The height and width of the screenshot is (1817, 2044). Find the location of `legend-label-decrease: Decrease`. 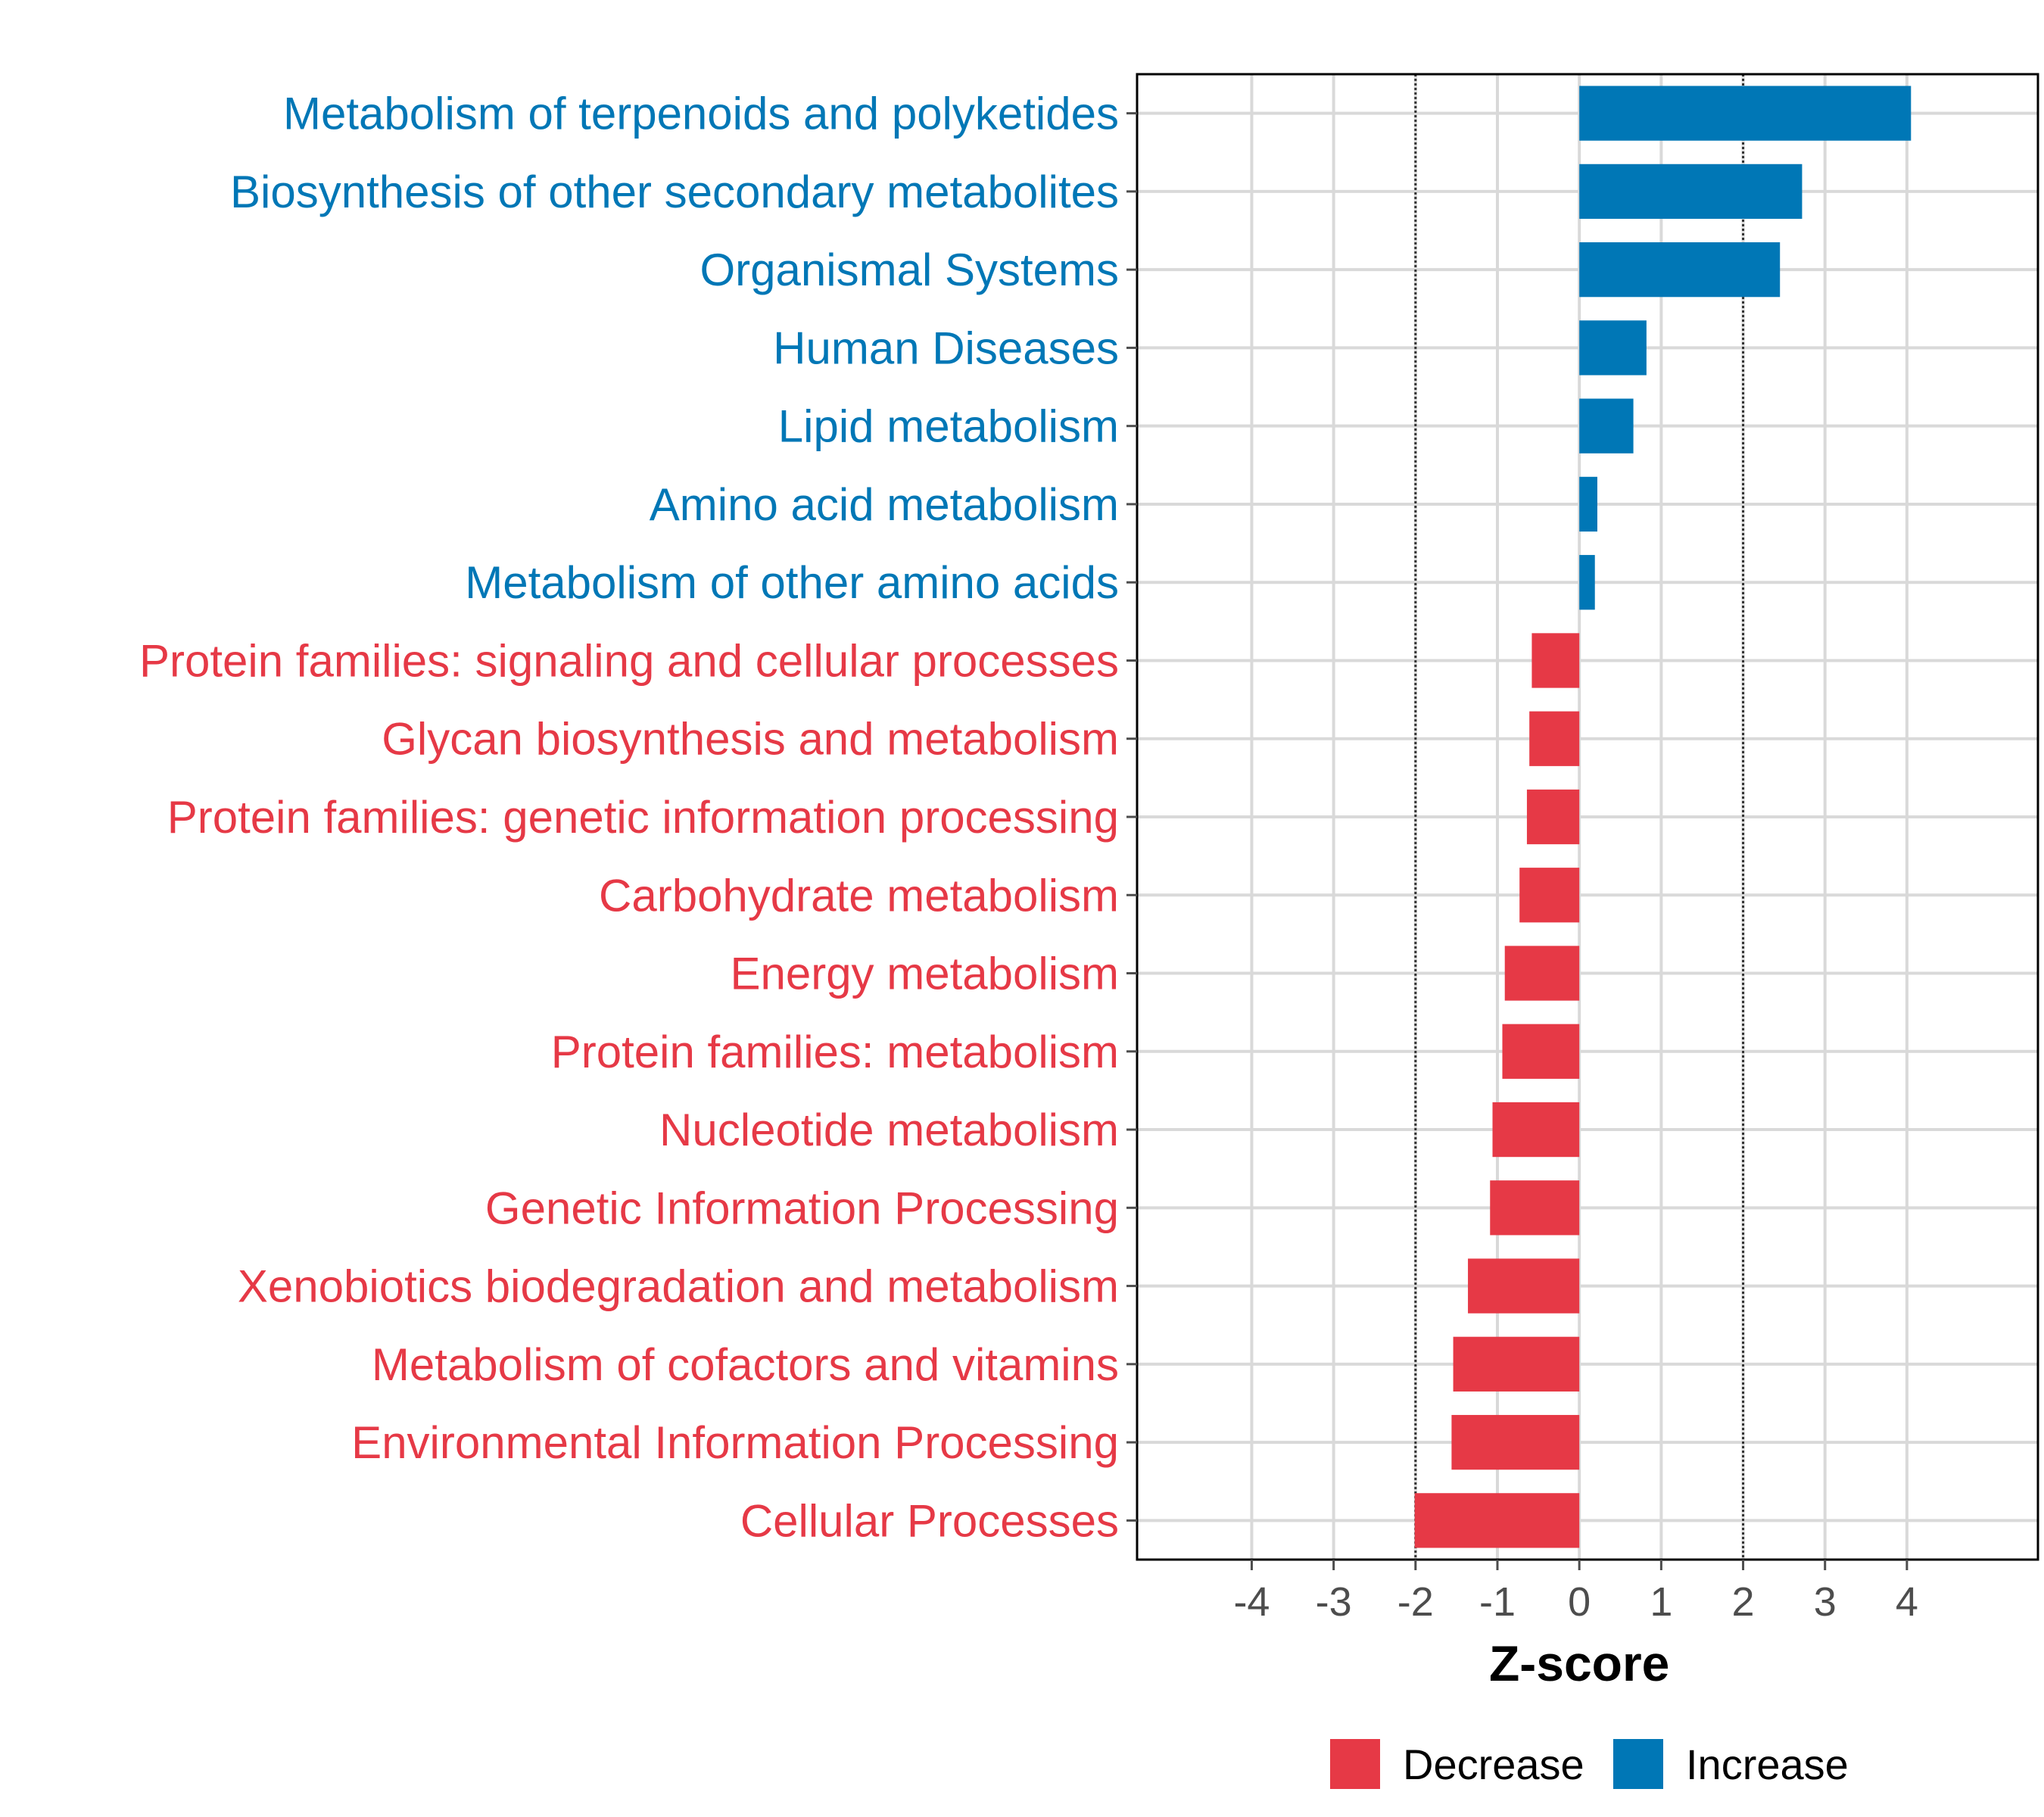

legend-label-decrease: Decrease is located at coordinates (1493, 1764).